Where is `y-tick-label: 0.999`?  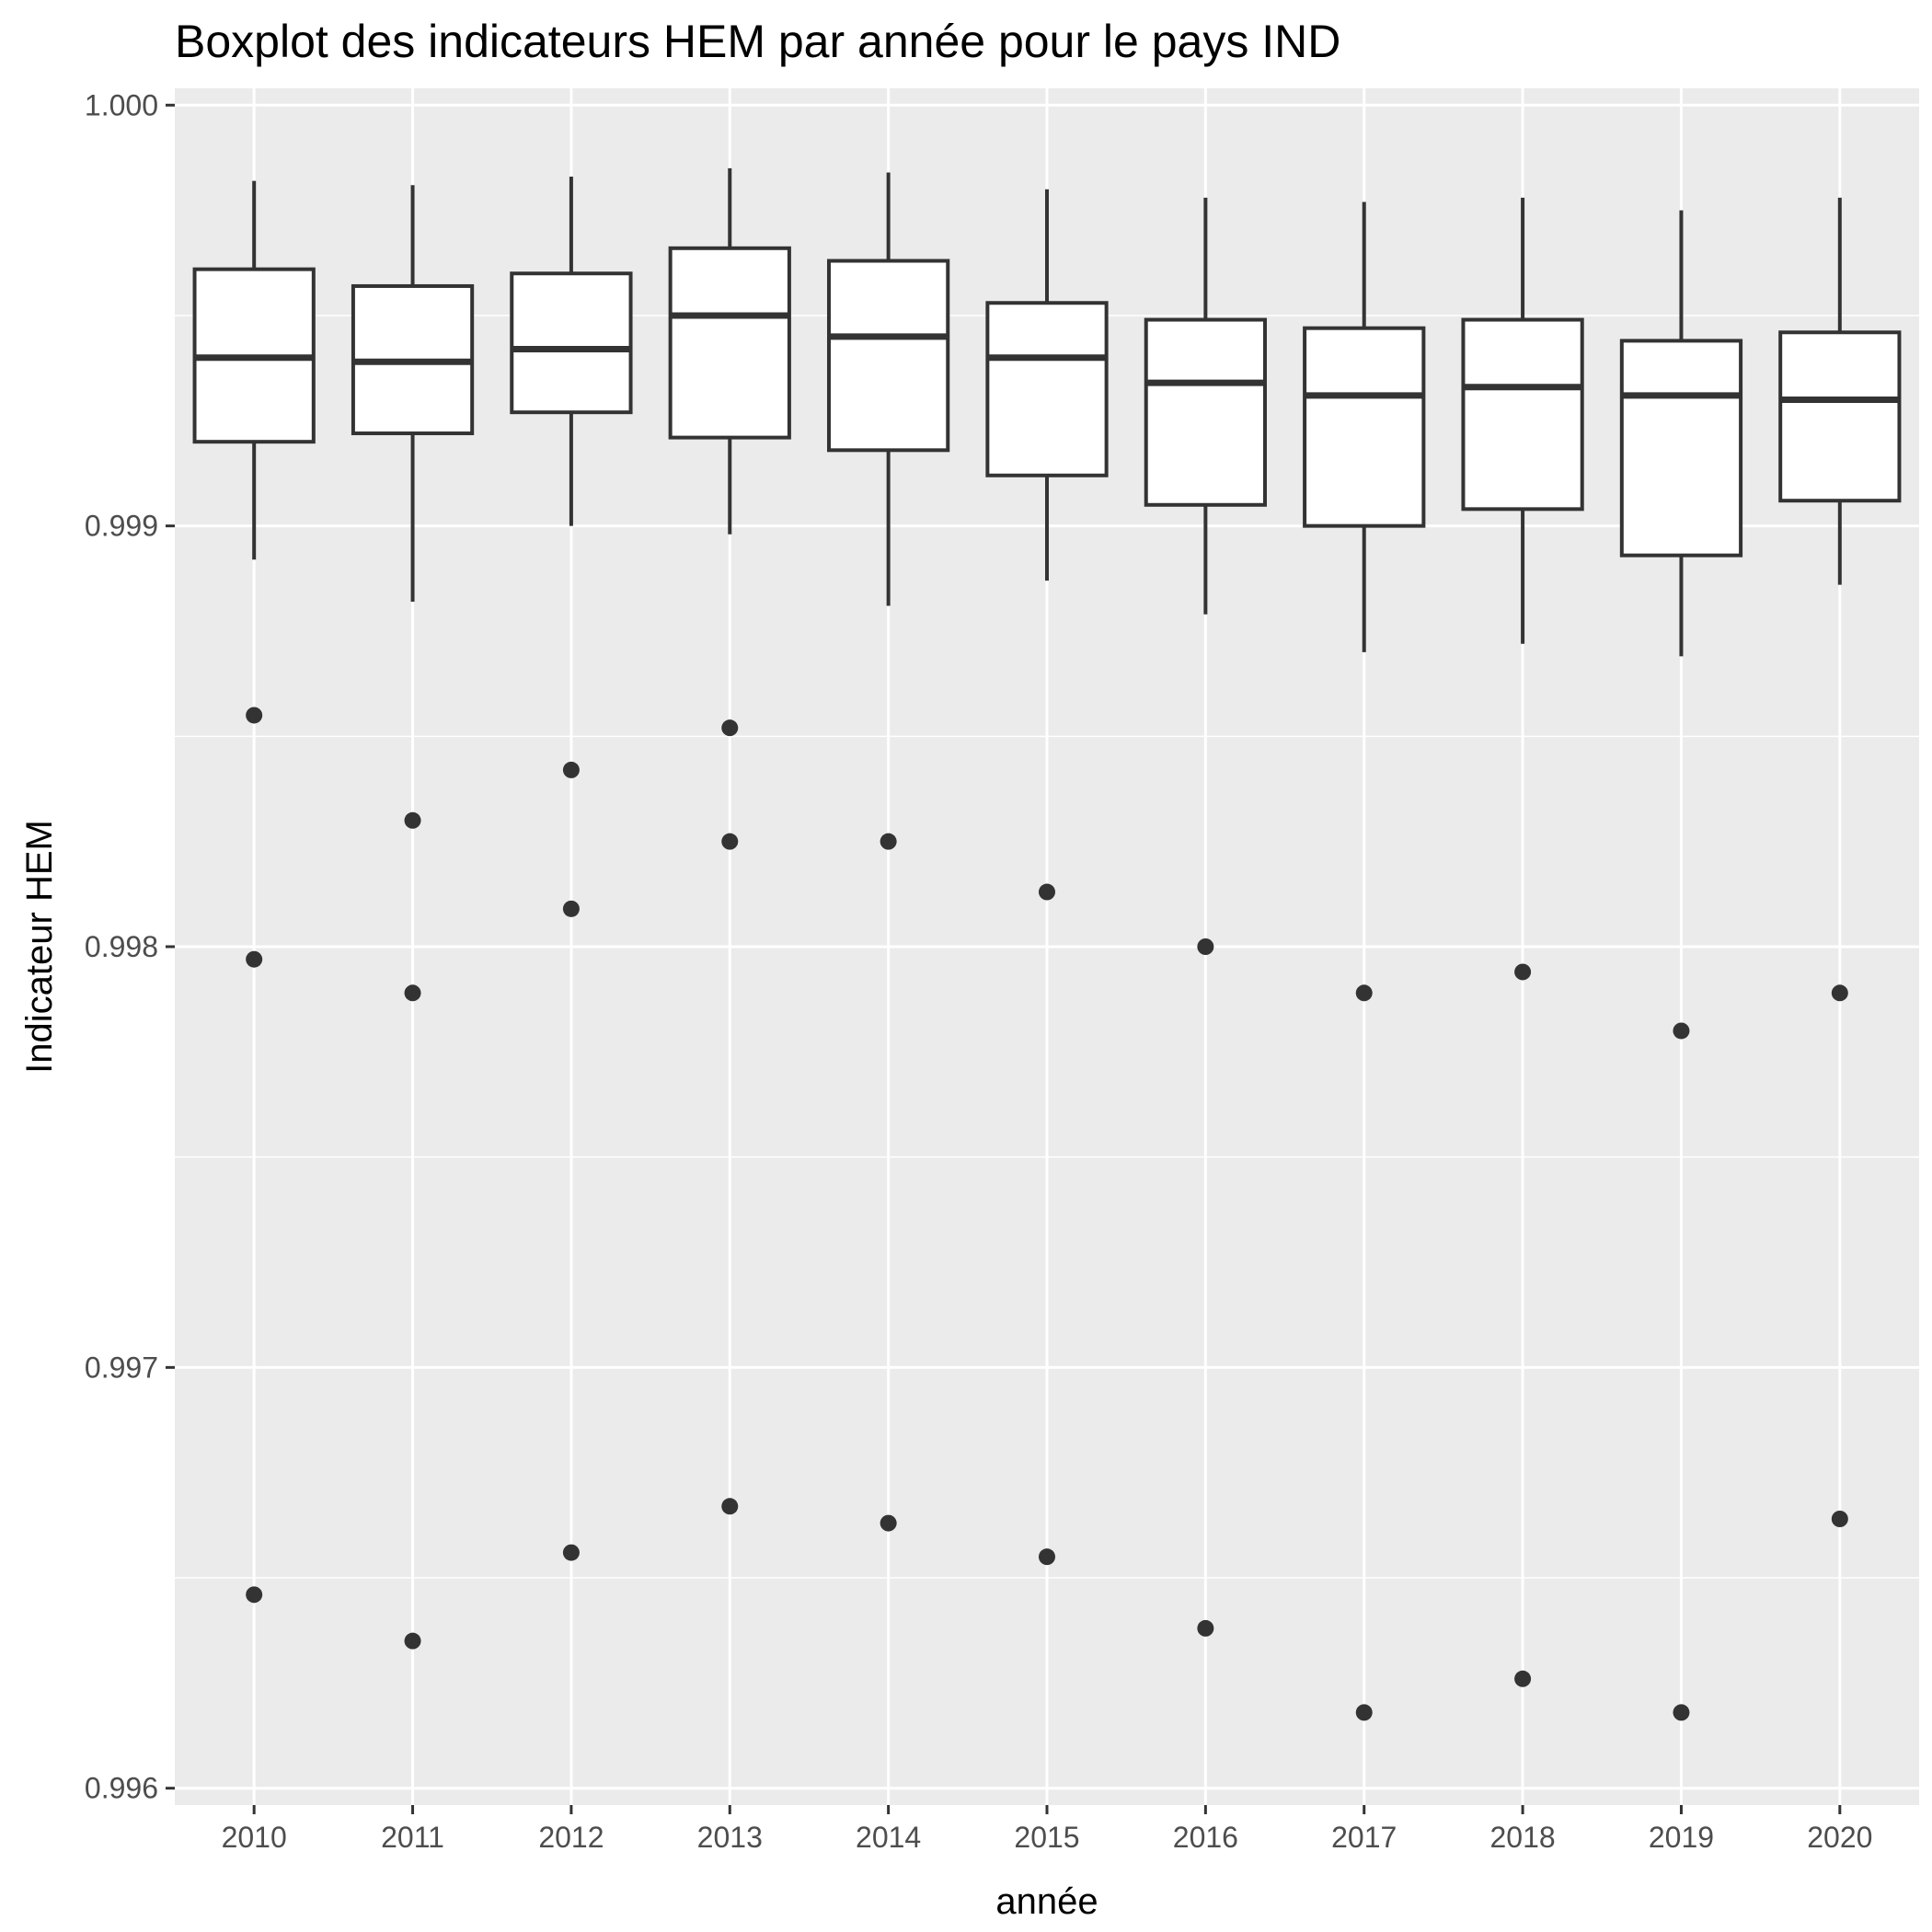
y-tick-label: 0.999 is located at coordinates (121, 526).